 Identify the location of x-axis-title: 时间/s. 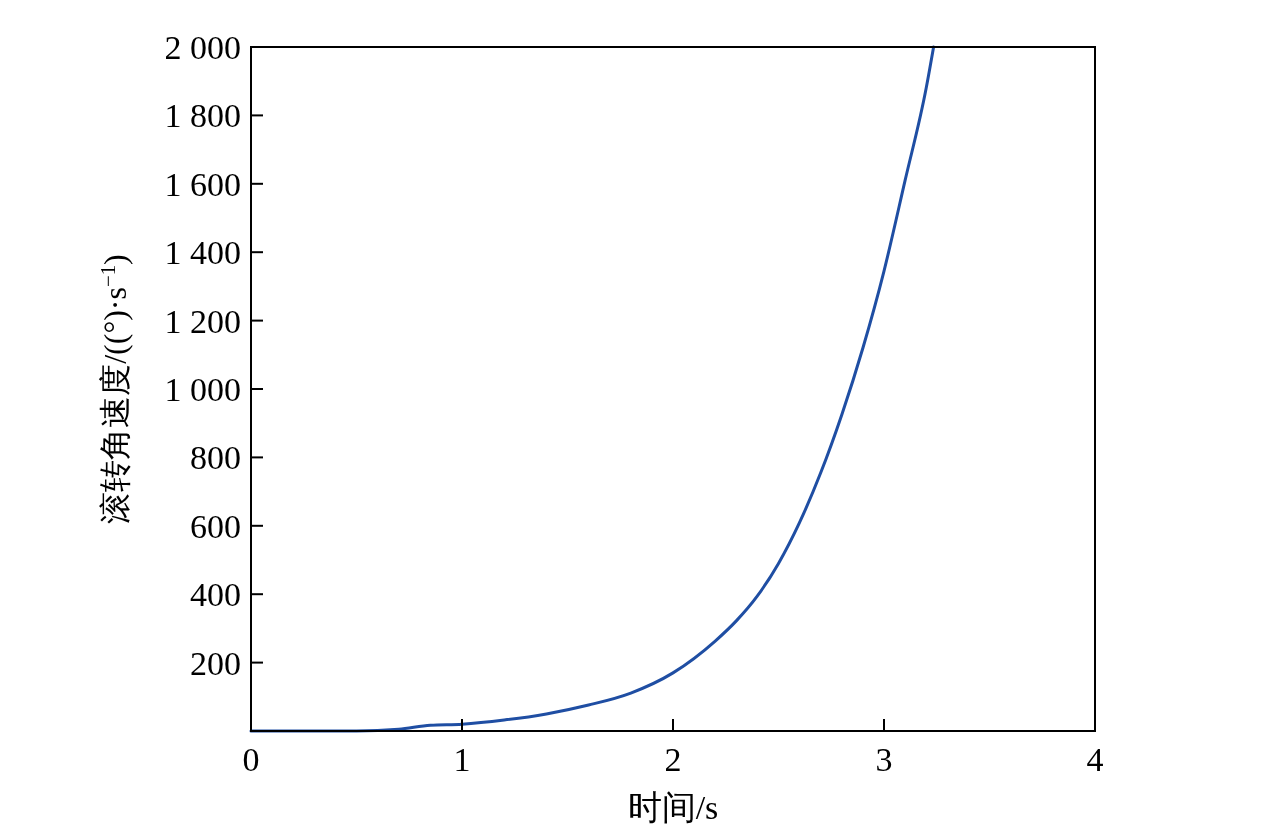
(673, 807).